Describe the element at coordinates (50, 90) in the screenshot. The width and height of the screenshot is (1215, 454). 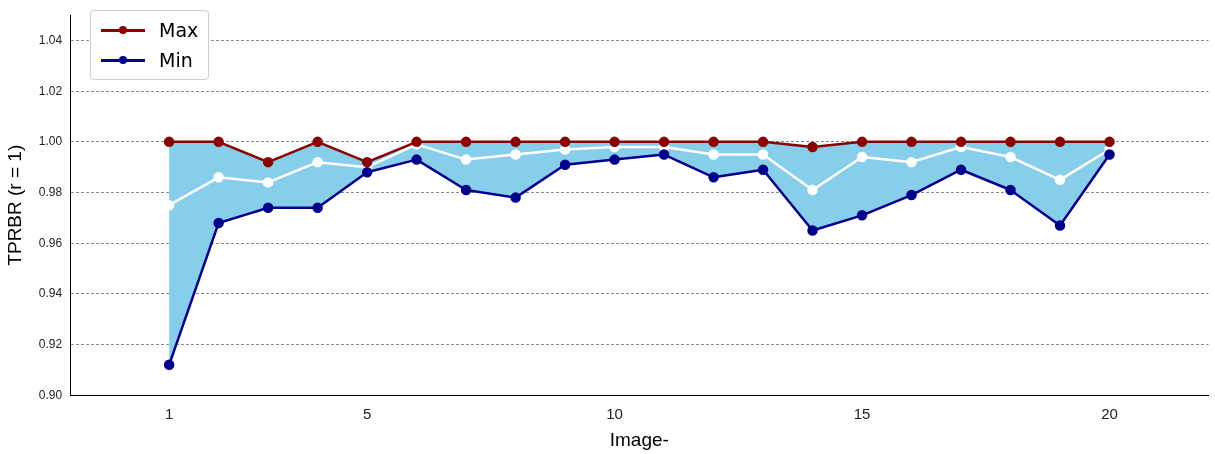
I see `y-tick-label: 1.02` at that location.